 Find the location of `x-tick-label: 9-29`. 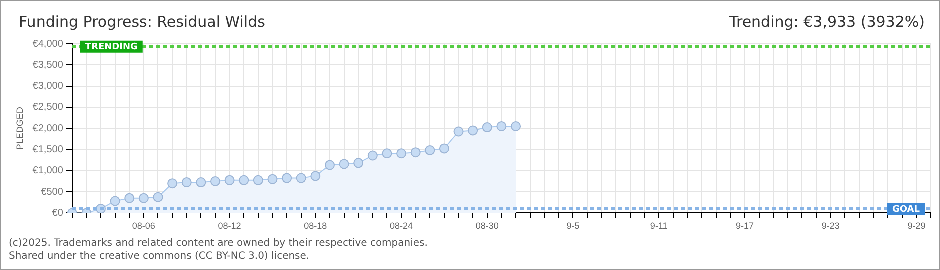

x-tick-label: 9-29 is located at coordinates (917, 226).